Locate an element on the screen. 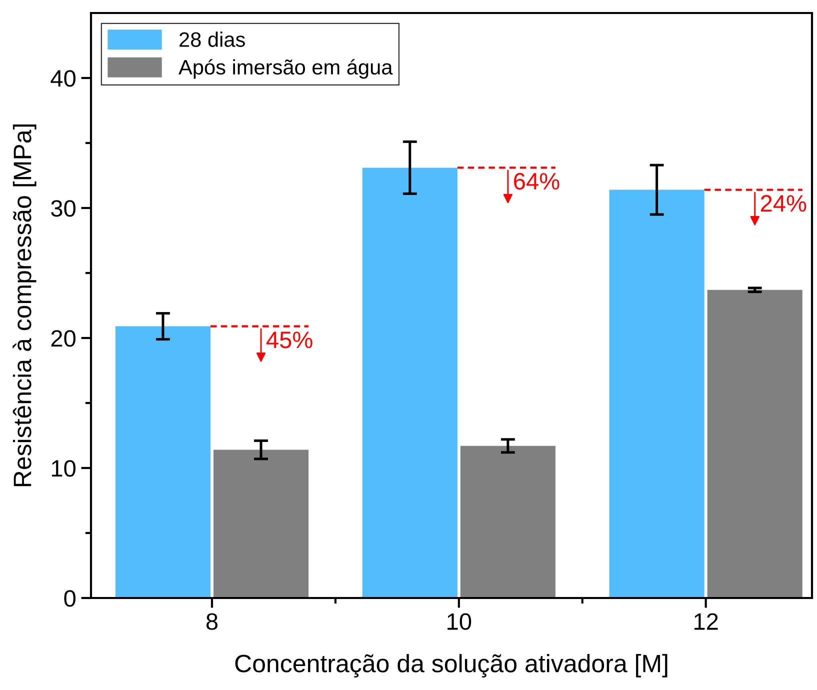 The height and width of the screenshot is (690, 817). annotation: 64% is located at coordinates (537, 181).